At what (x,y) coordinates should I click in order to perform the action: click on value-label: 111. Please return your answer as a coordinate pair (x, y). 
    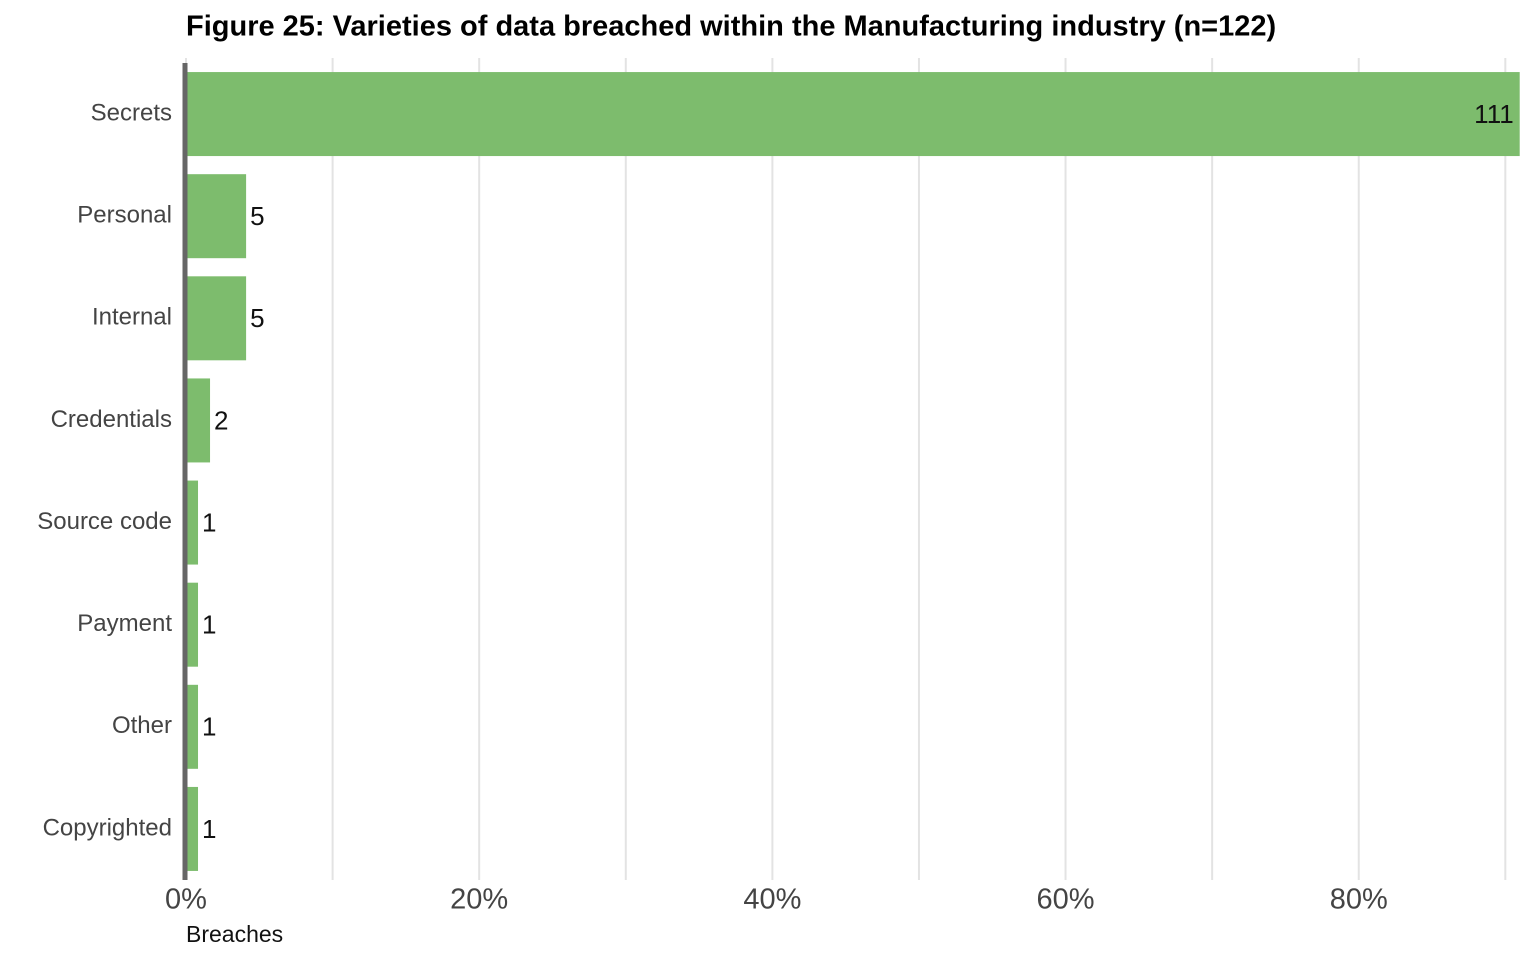
    Looking at the image, I should click on (1494, 114).